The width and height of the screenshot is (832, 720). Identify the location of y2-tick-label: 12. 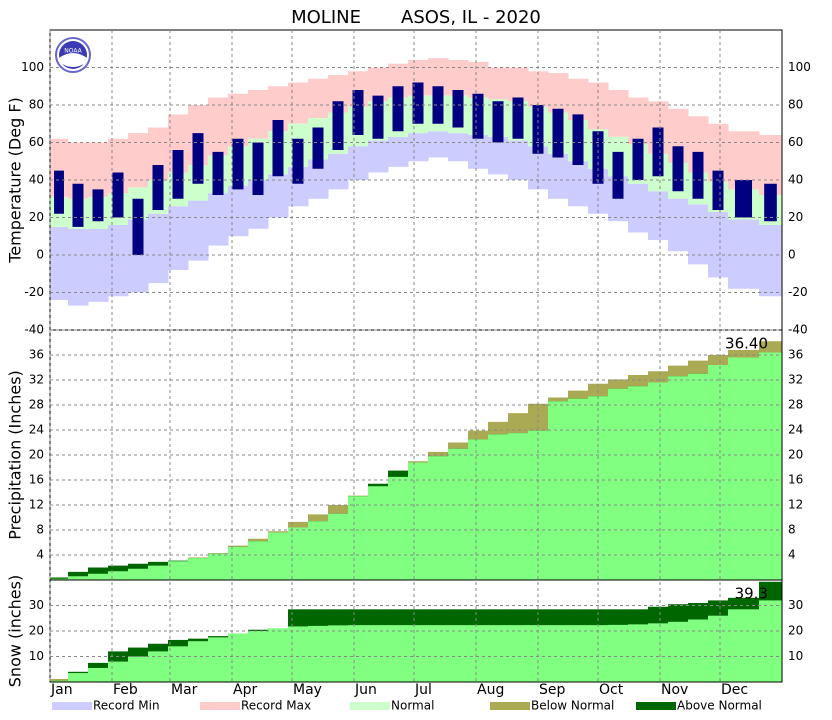
(795, 505).